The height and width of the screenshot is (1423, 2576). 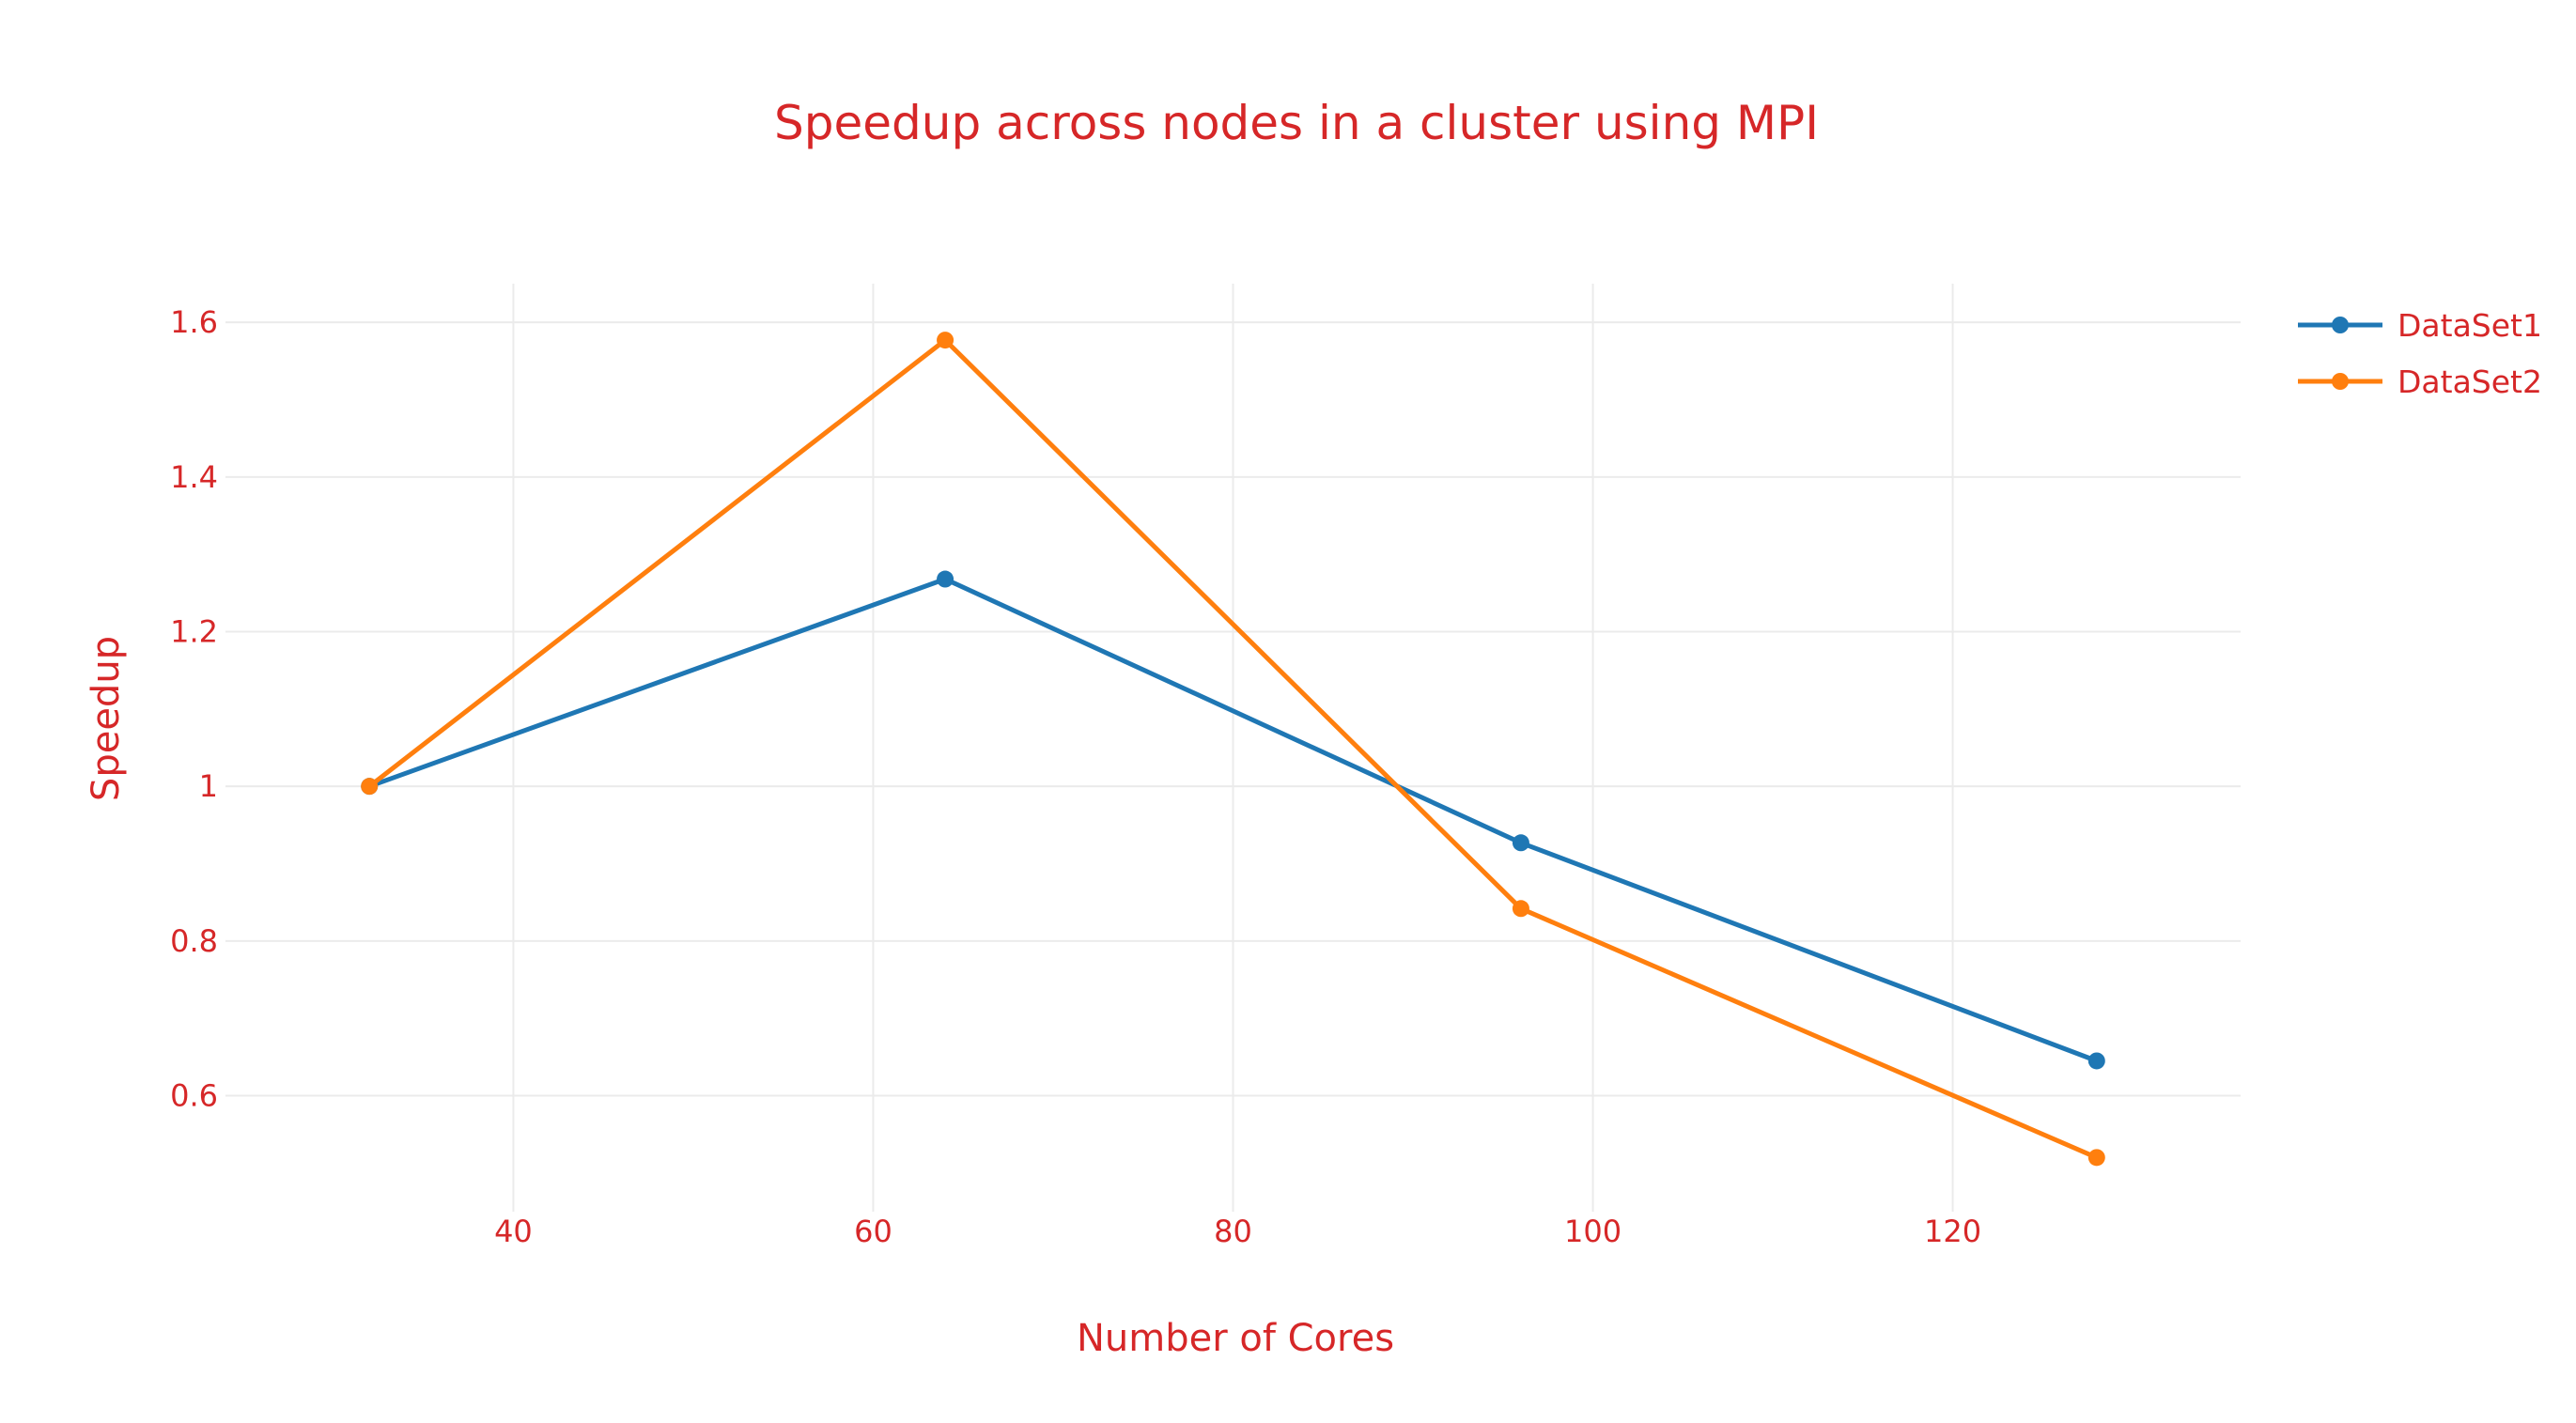 What do you see at coordinates (2420, 353) in the screenshot?
I see `legend: DataSet1 DataSet2` at bounding box center [2420, 353].